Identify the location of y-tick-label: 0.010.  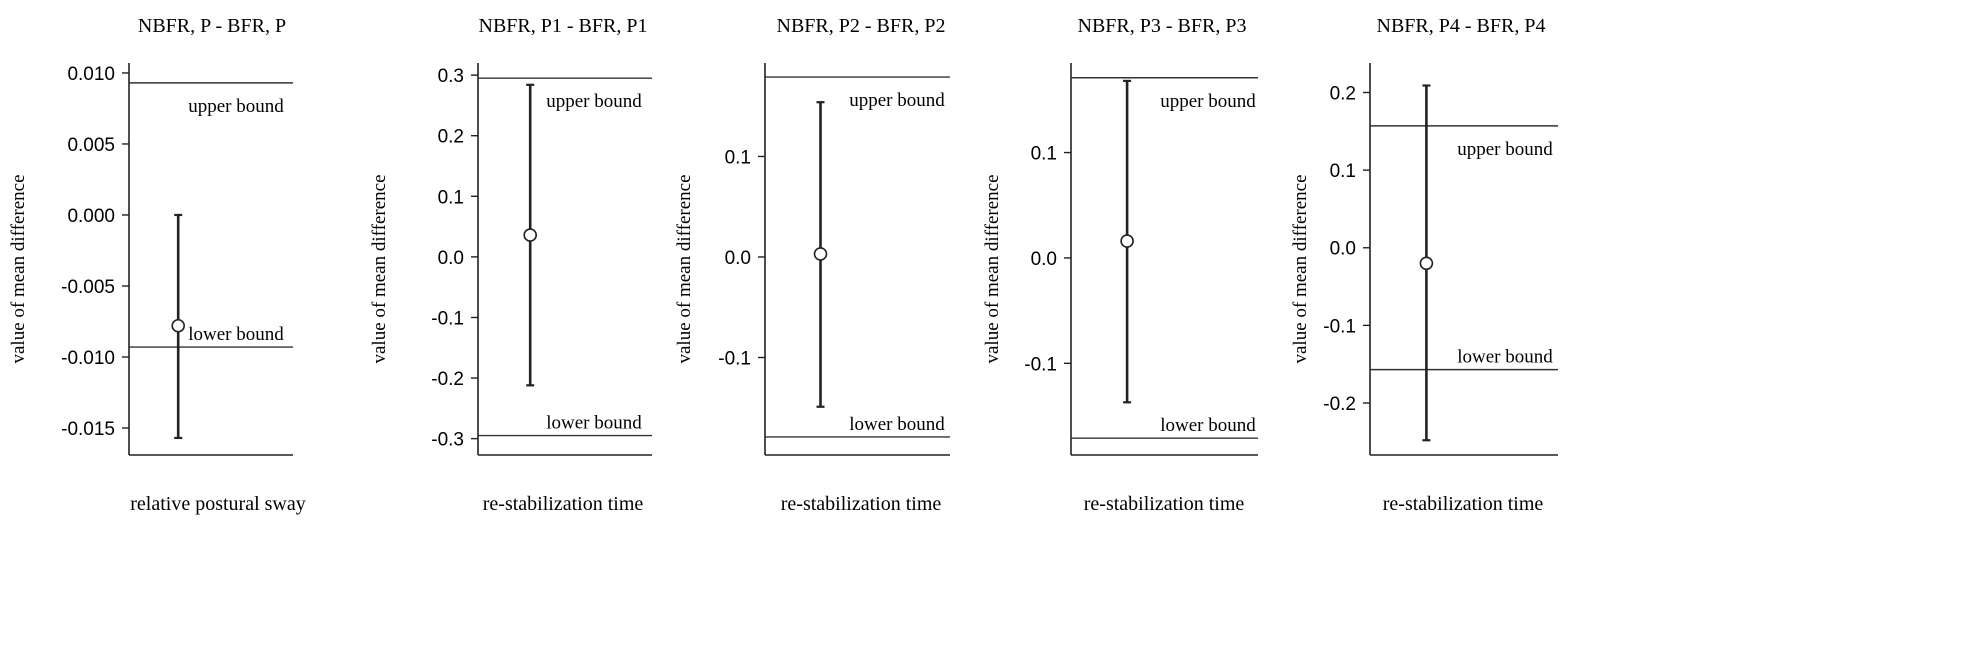
(91, 74).